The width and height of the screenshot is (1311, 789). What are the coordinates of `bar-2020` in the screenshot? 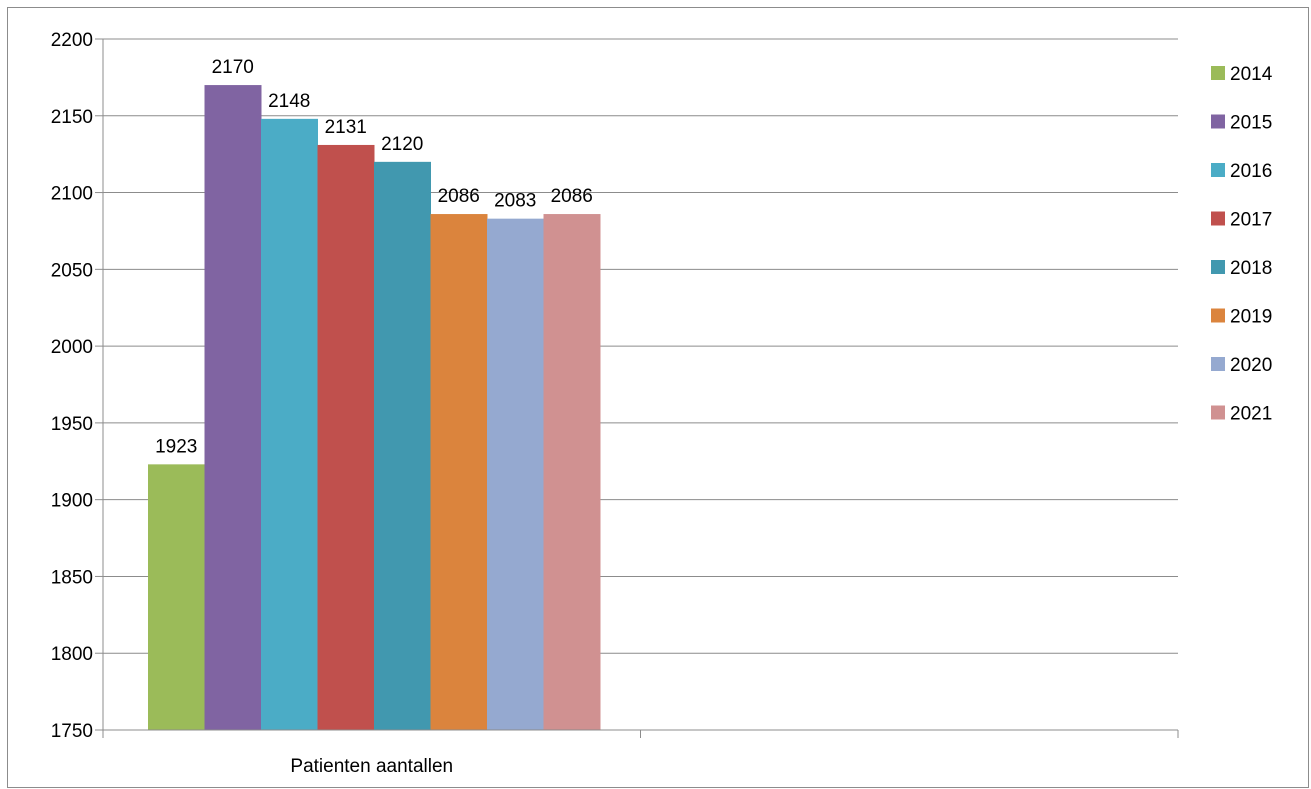 It's located at (515, 474).